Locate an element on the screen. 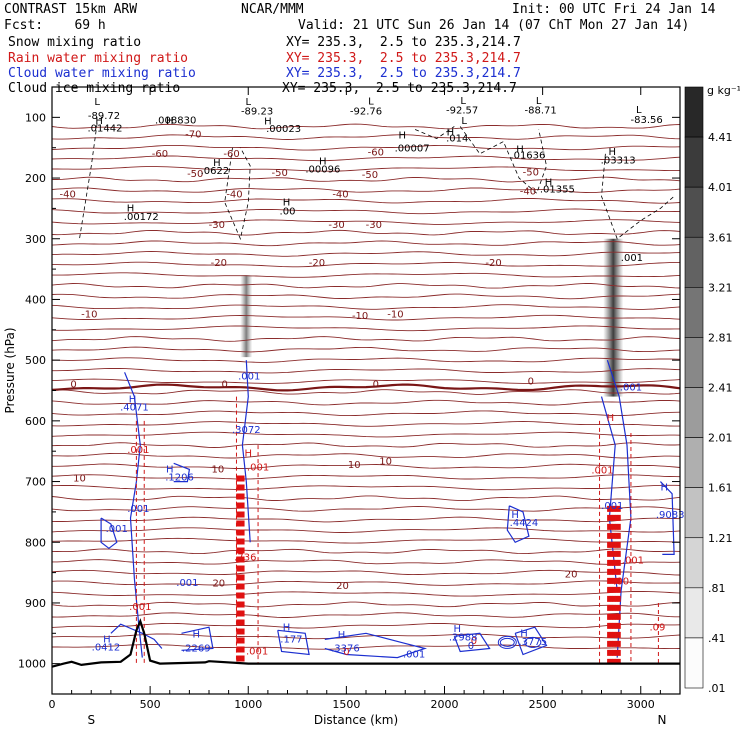  rain-annotation-2: .001 is located at coordinates (258, 468).